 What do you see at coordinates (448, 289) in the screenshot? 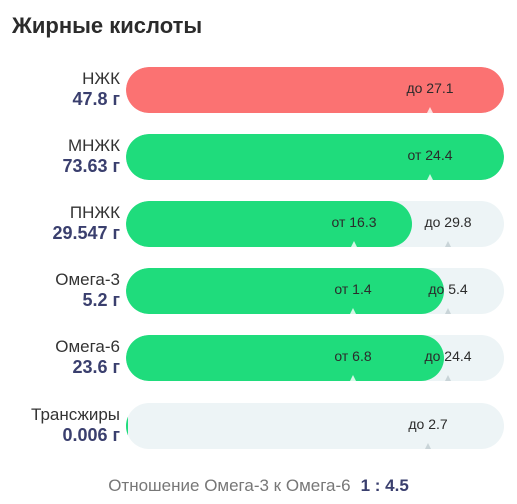
I see `max-label: до 5.4` at bounding box center [448, 289].